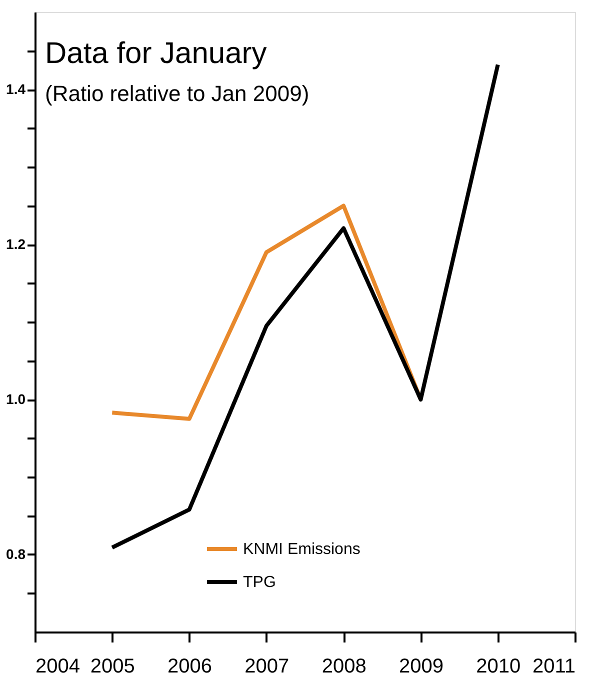  Describe the element at coordinates (112, 667) in the screenshot. I see `x-tick-label: 2005` at that location.